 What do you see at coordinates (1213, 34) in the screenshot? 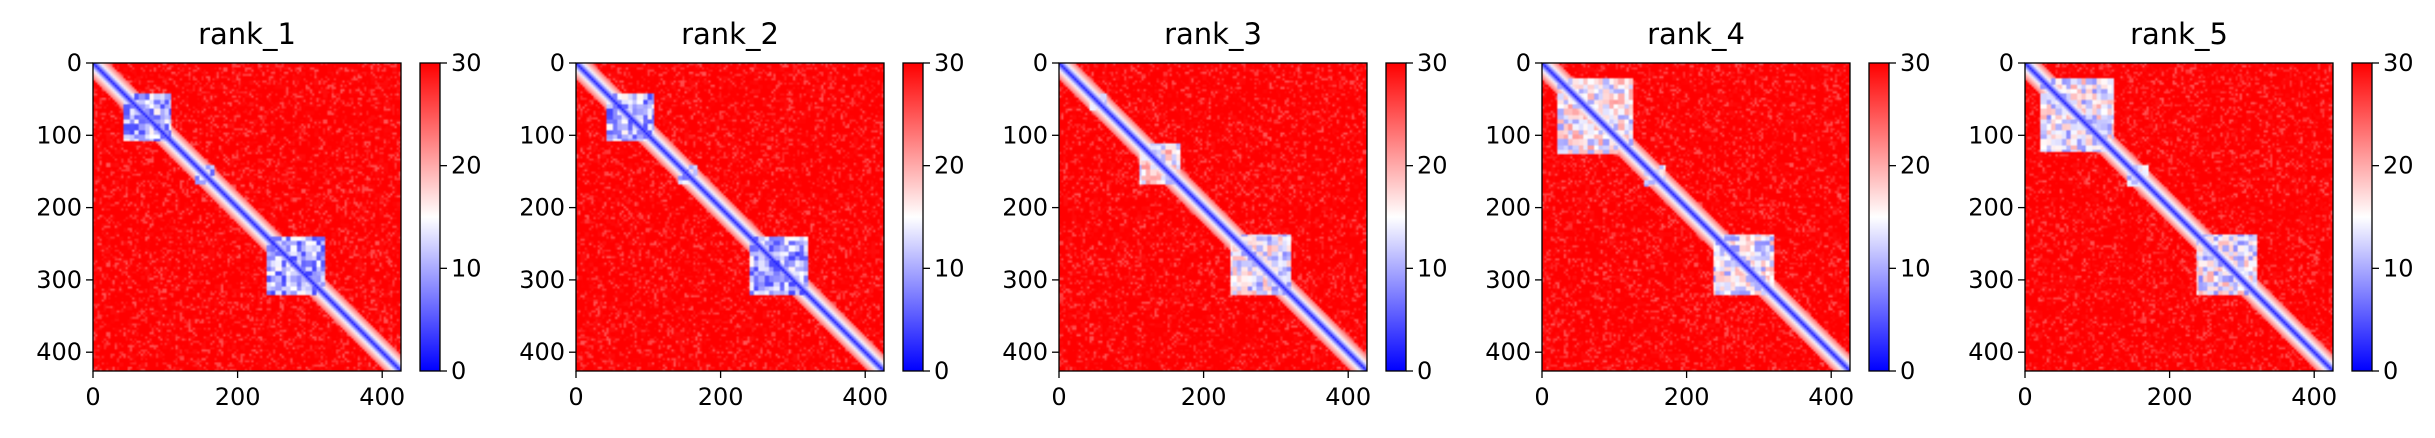
I see `panel-title: rank_3` at bounding box center [1213, 34].